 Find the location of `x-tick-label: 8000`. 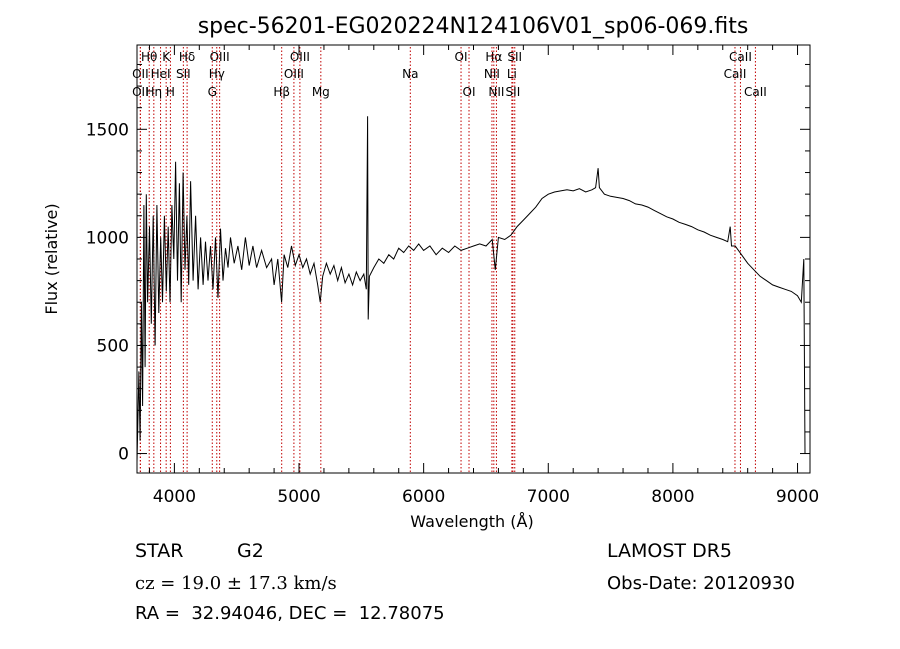

x-tick-label: 8000 is located at coordinates (672, 497).